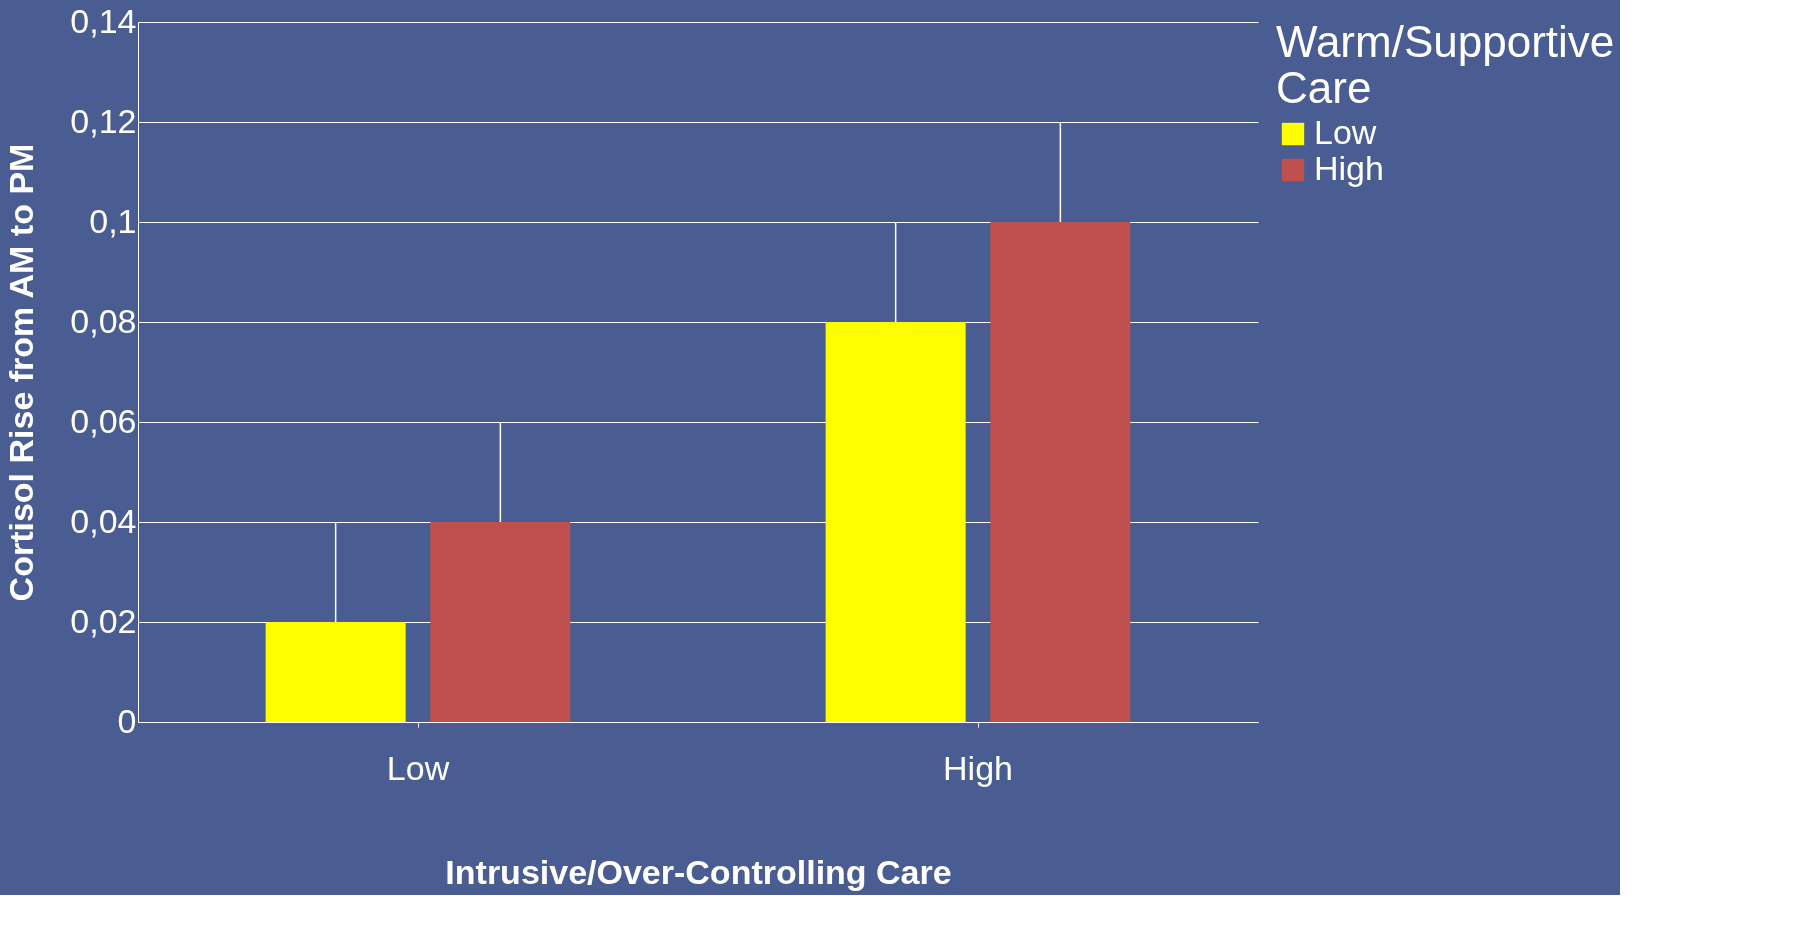 This screenshot has width=1810, height=952. I want to click on y-axis-title: Cortisol Rise from AM to PM, so click(21, 372).